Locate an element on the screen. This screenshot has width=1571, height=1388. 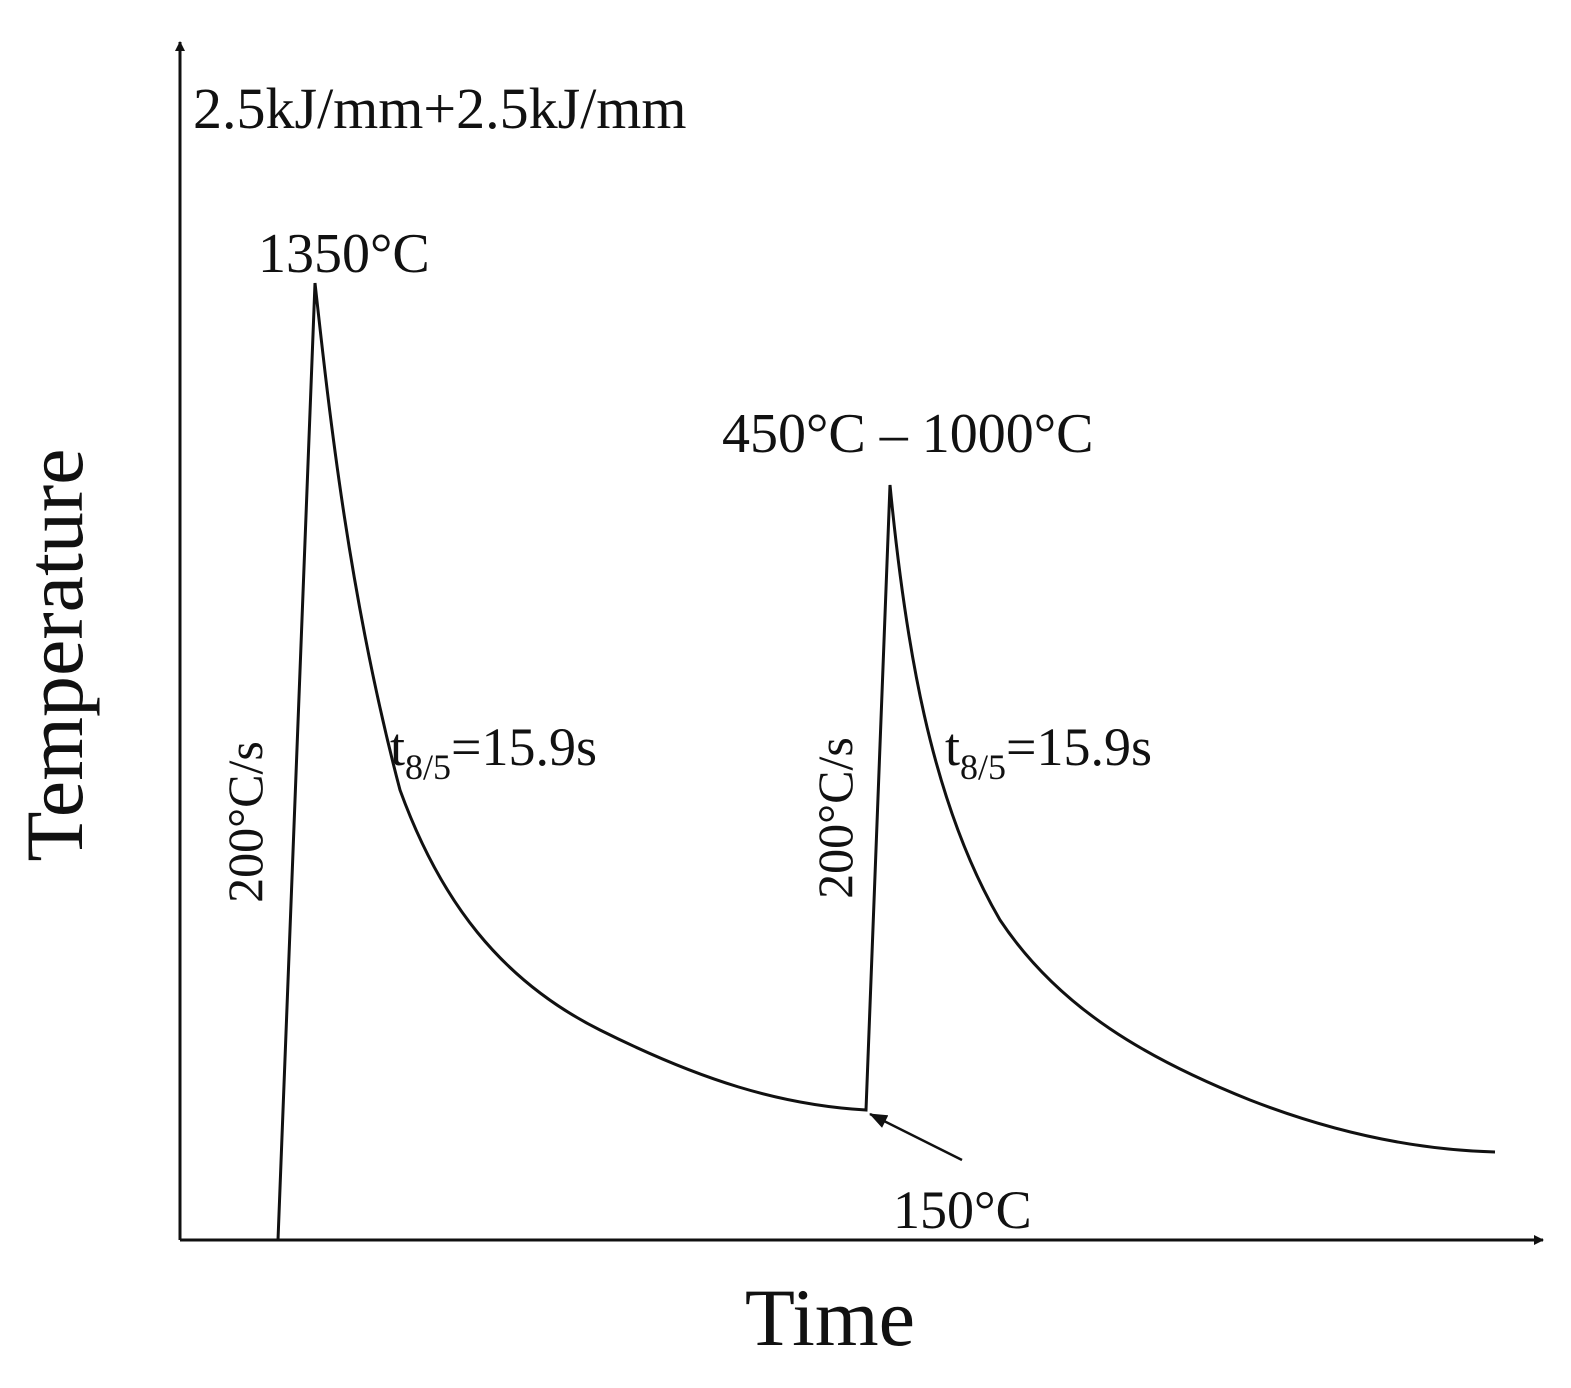
peak-label: 450°C – 1000°C is located at coordinates (908, 434).